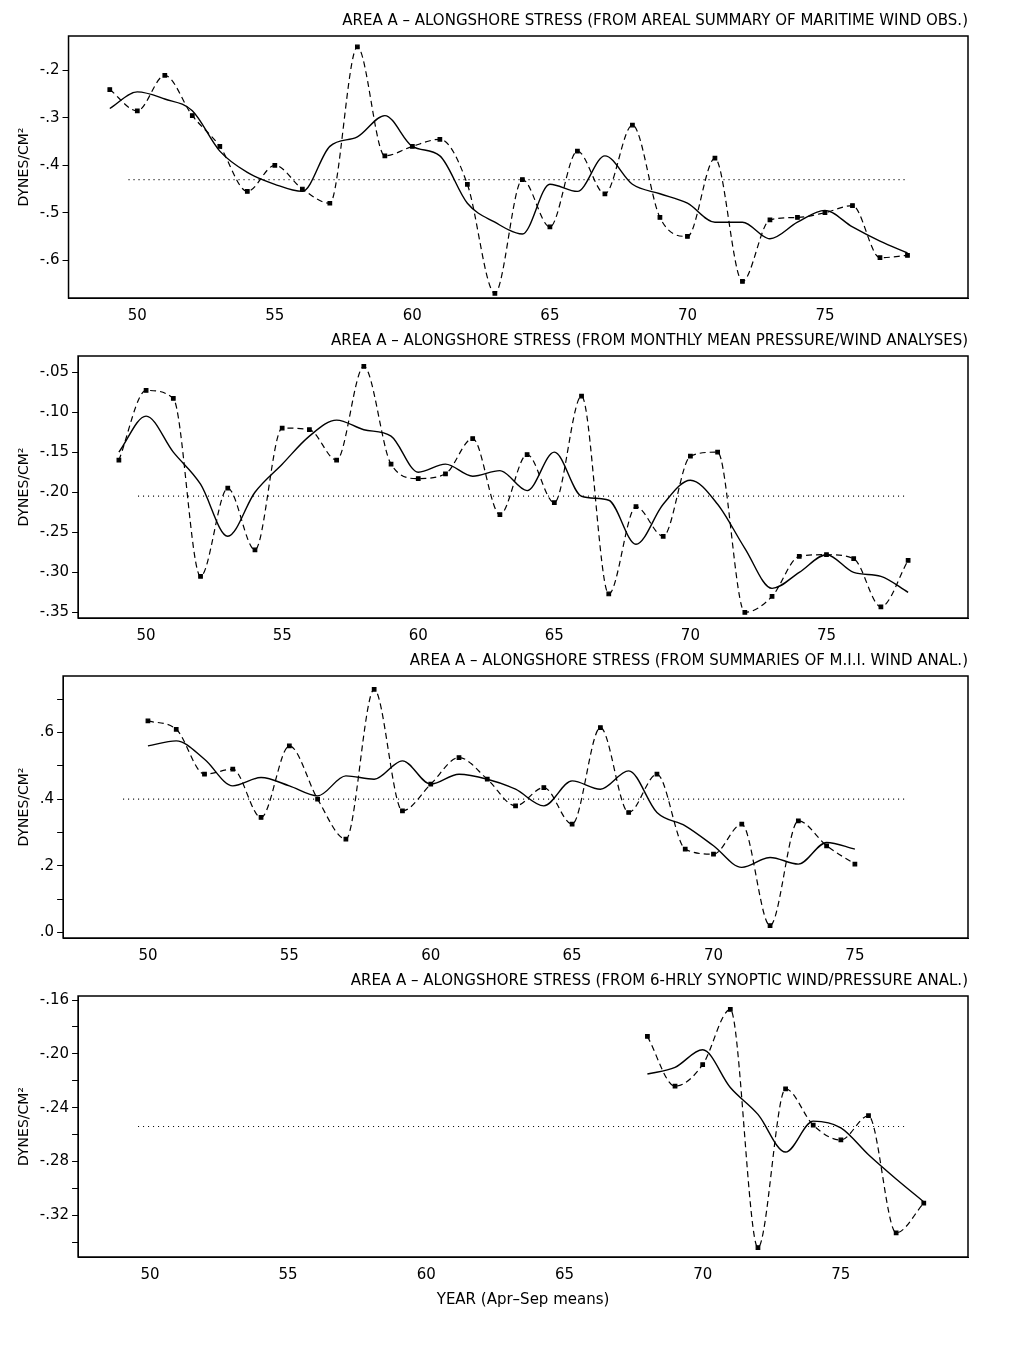  Describe the element at coordinates (54, 370) in the screenshot. I see `y-tick-label: -.05` at that location.